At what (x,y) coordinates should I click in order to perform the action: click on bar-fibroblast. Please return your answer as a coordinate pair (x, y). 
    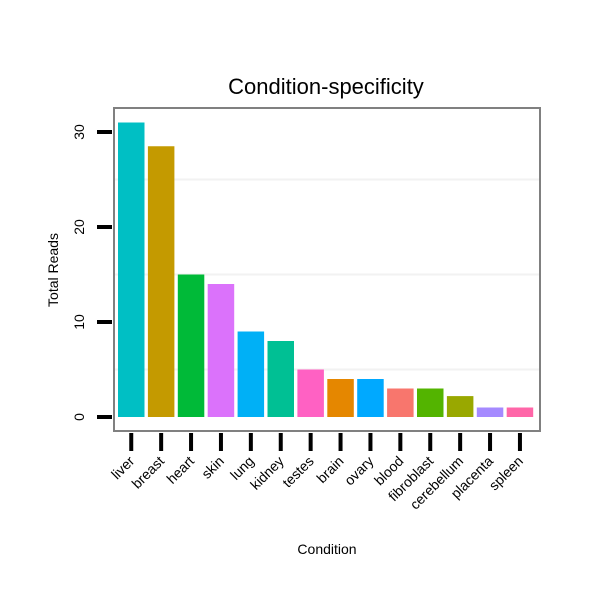
    Looking at the image, I should click on (430, 402).